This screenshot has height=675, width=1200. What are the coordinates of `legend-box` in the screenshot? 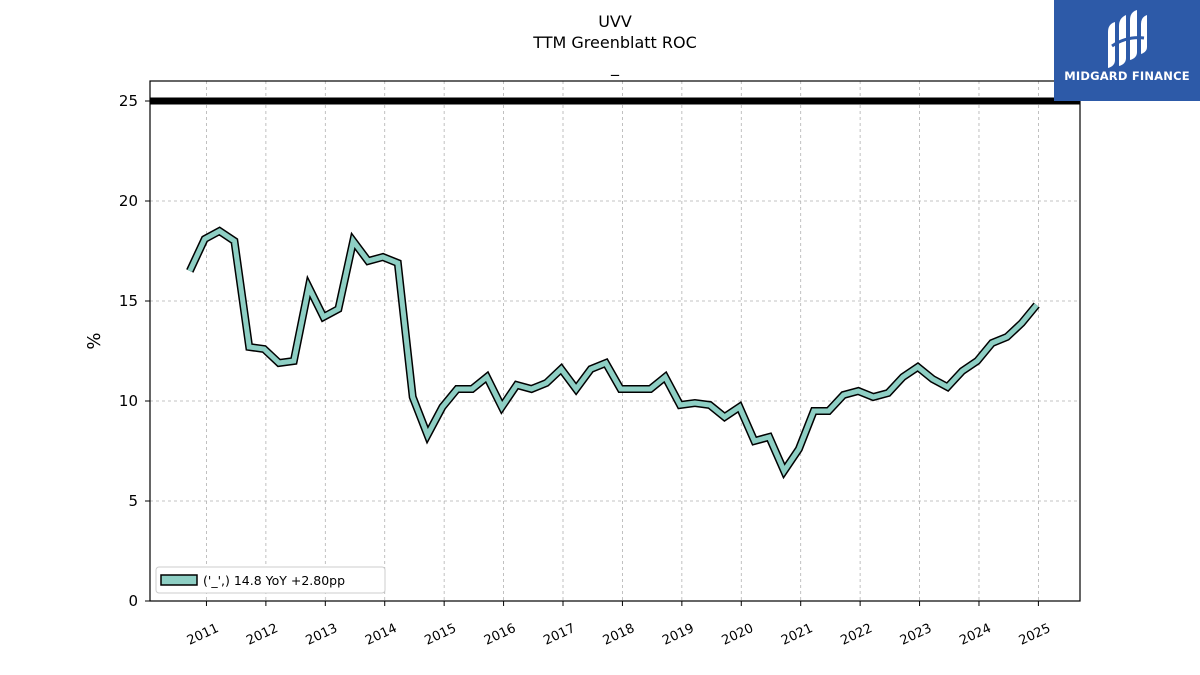 It's located at (270, 580).